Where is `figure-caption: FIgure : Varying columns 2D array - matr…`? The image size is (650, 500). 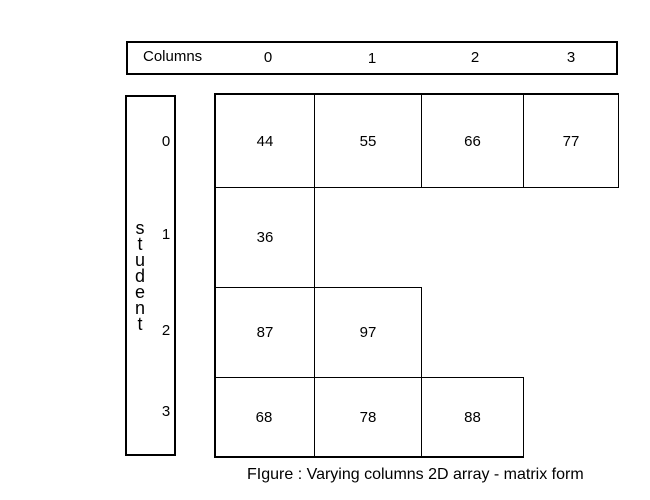
figure-caption: FIgure : Varying columns 2D array - matr… is located at coordinates (415, 474).